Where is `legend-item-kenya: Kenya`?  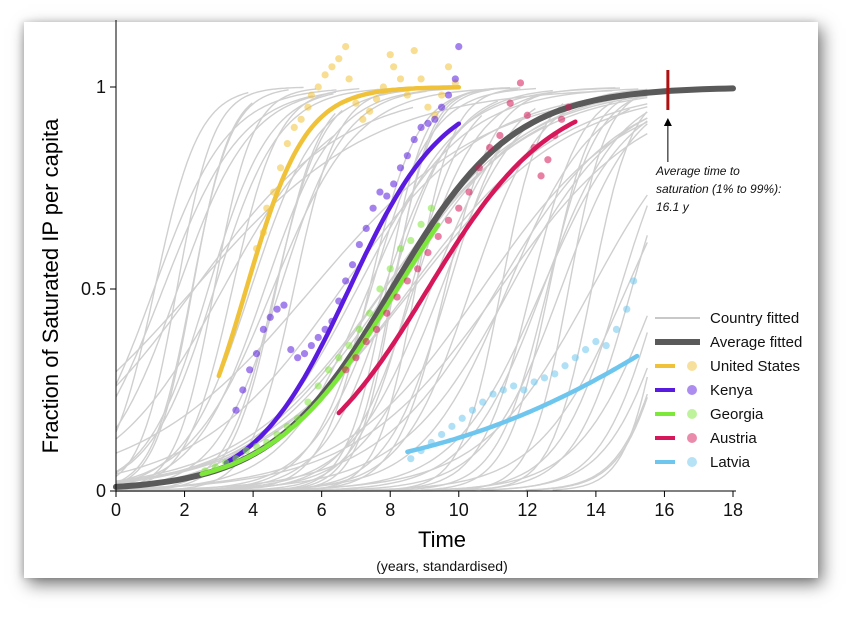
legend-item-kenya: Kenya is located at coordinates (704, 390).